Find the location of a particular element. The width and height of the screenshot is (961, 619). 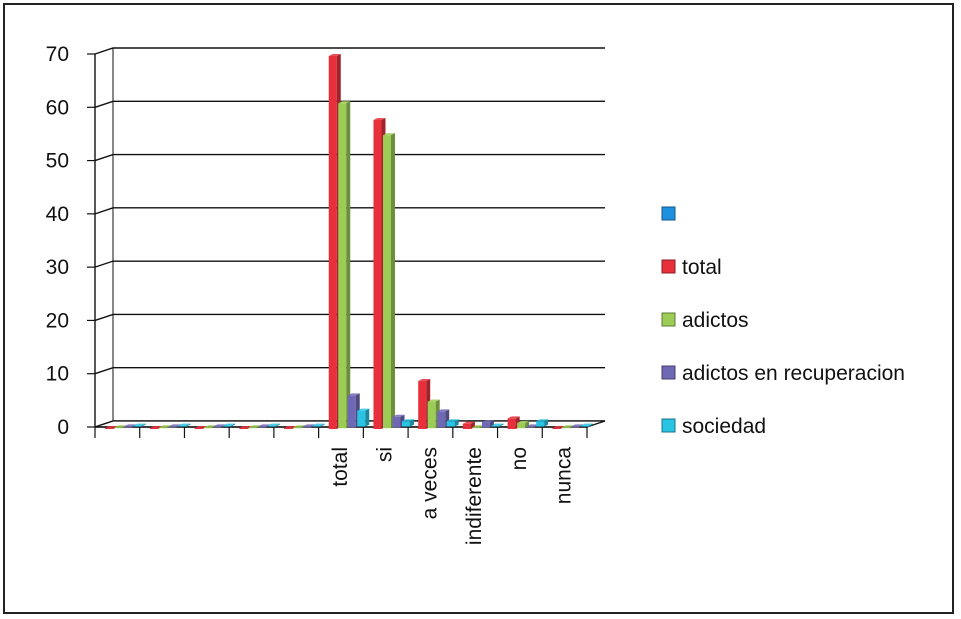

y-tick-label: 0 is located at coordinates (63, 427).